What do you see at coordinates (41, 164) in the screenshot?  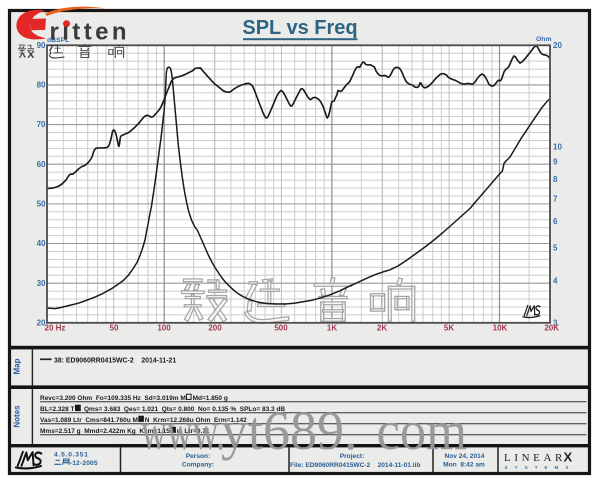 I see `svg-text: 60` at bounding box center [41, 164].